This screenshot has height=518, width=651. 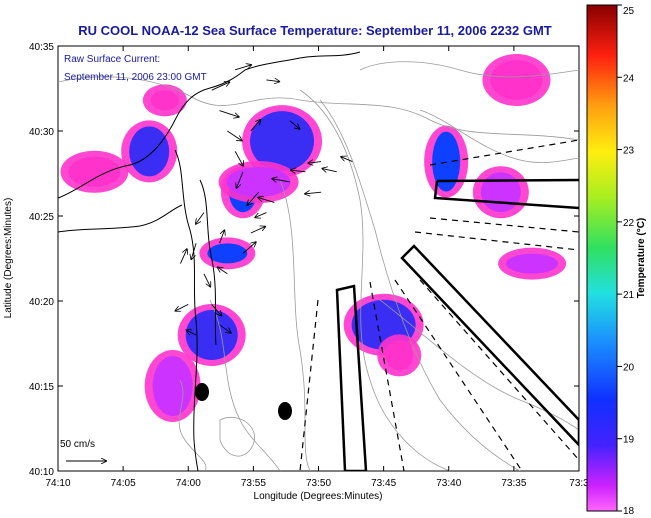 I want to click on station-marker, so click(x=202, y=392).